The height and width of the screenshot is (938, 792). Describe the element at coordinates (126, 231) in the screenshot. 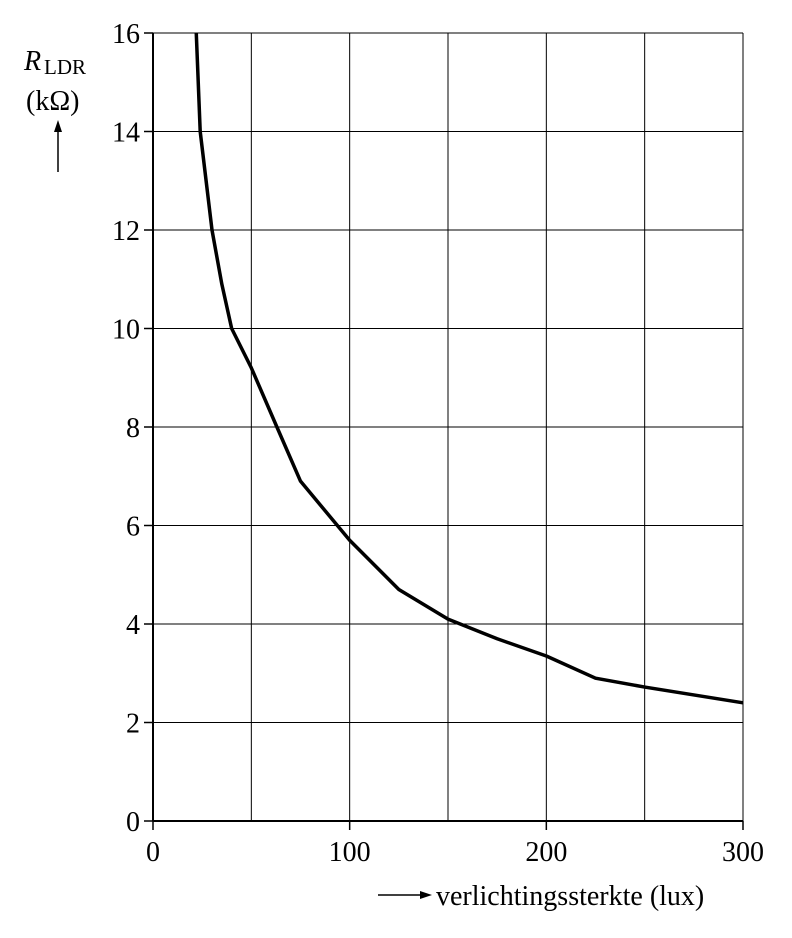

I see `y-tick-label: 12` at that location.